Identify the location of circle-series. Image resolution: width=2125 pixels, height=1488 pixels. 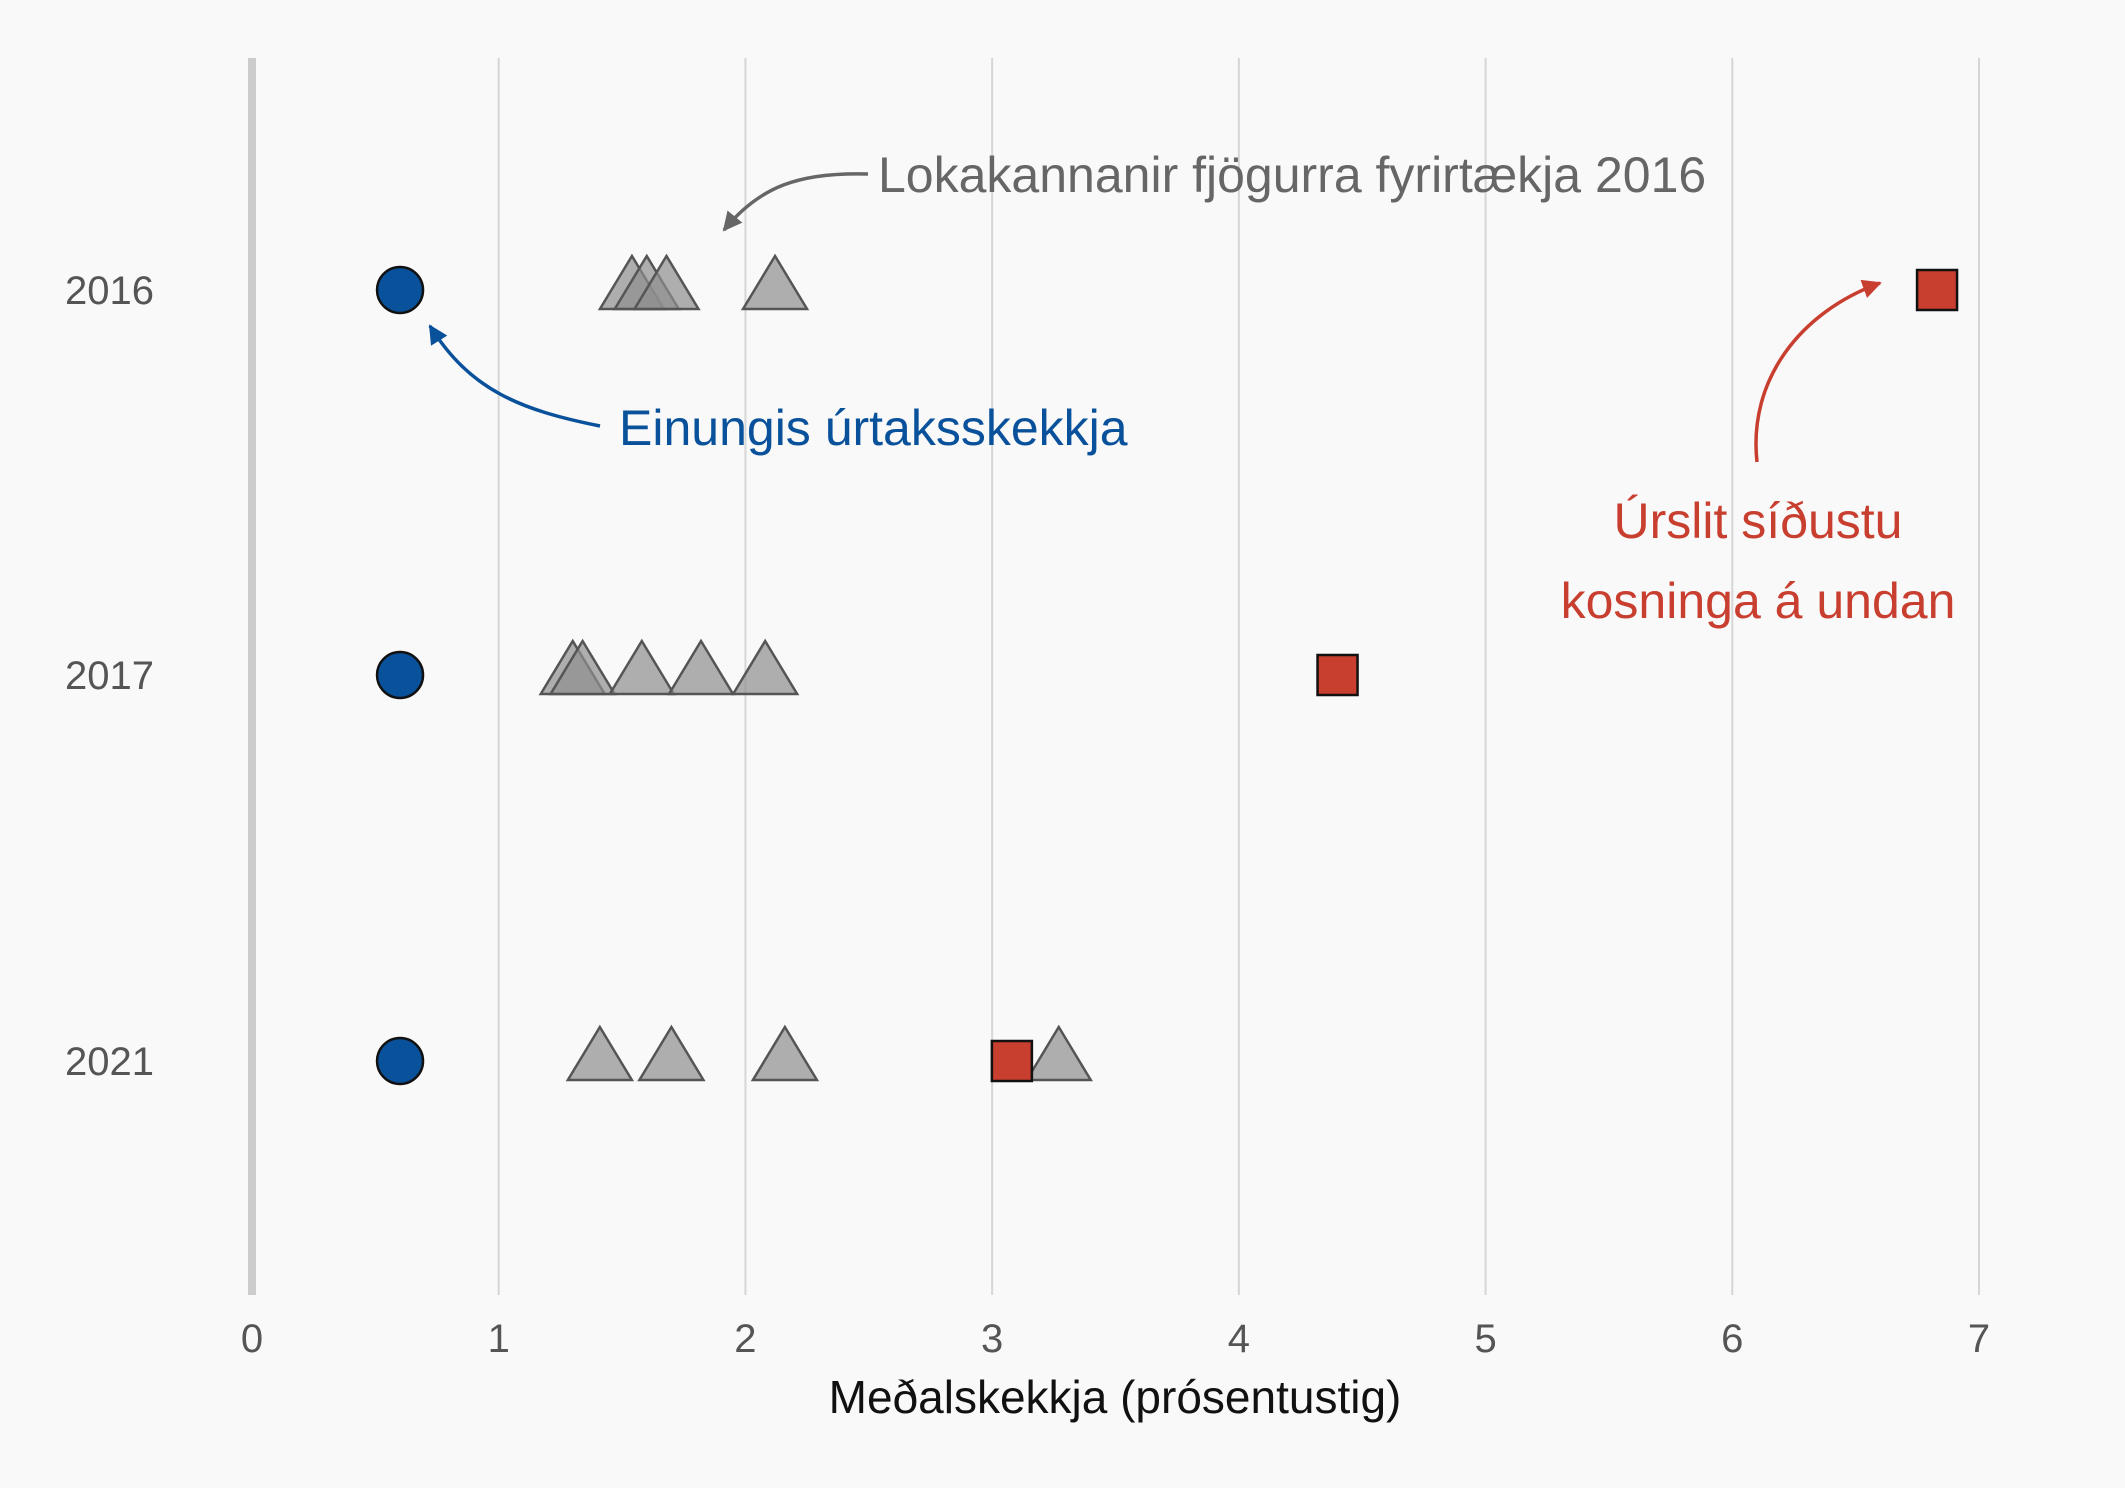
(400, 675).